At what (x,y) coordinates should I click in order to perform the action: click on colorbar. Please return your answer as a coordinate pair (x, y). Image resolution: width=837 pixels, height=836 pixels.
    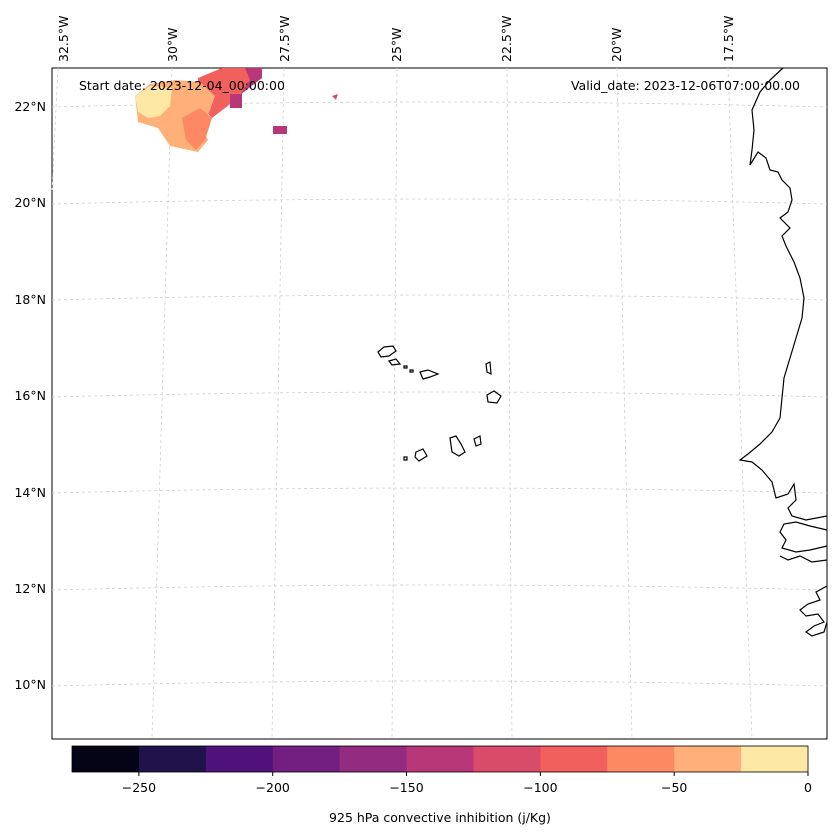
    Looking at the image, I should click on (440, 759).